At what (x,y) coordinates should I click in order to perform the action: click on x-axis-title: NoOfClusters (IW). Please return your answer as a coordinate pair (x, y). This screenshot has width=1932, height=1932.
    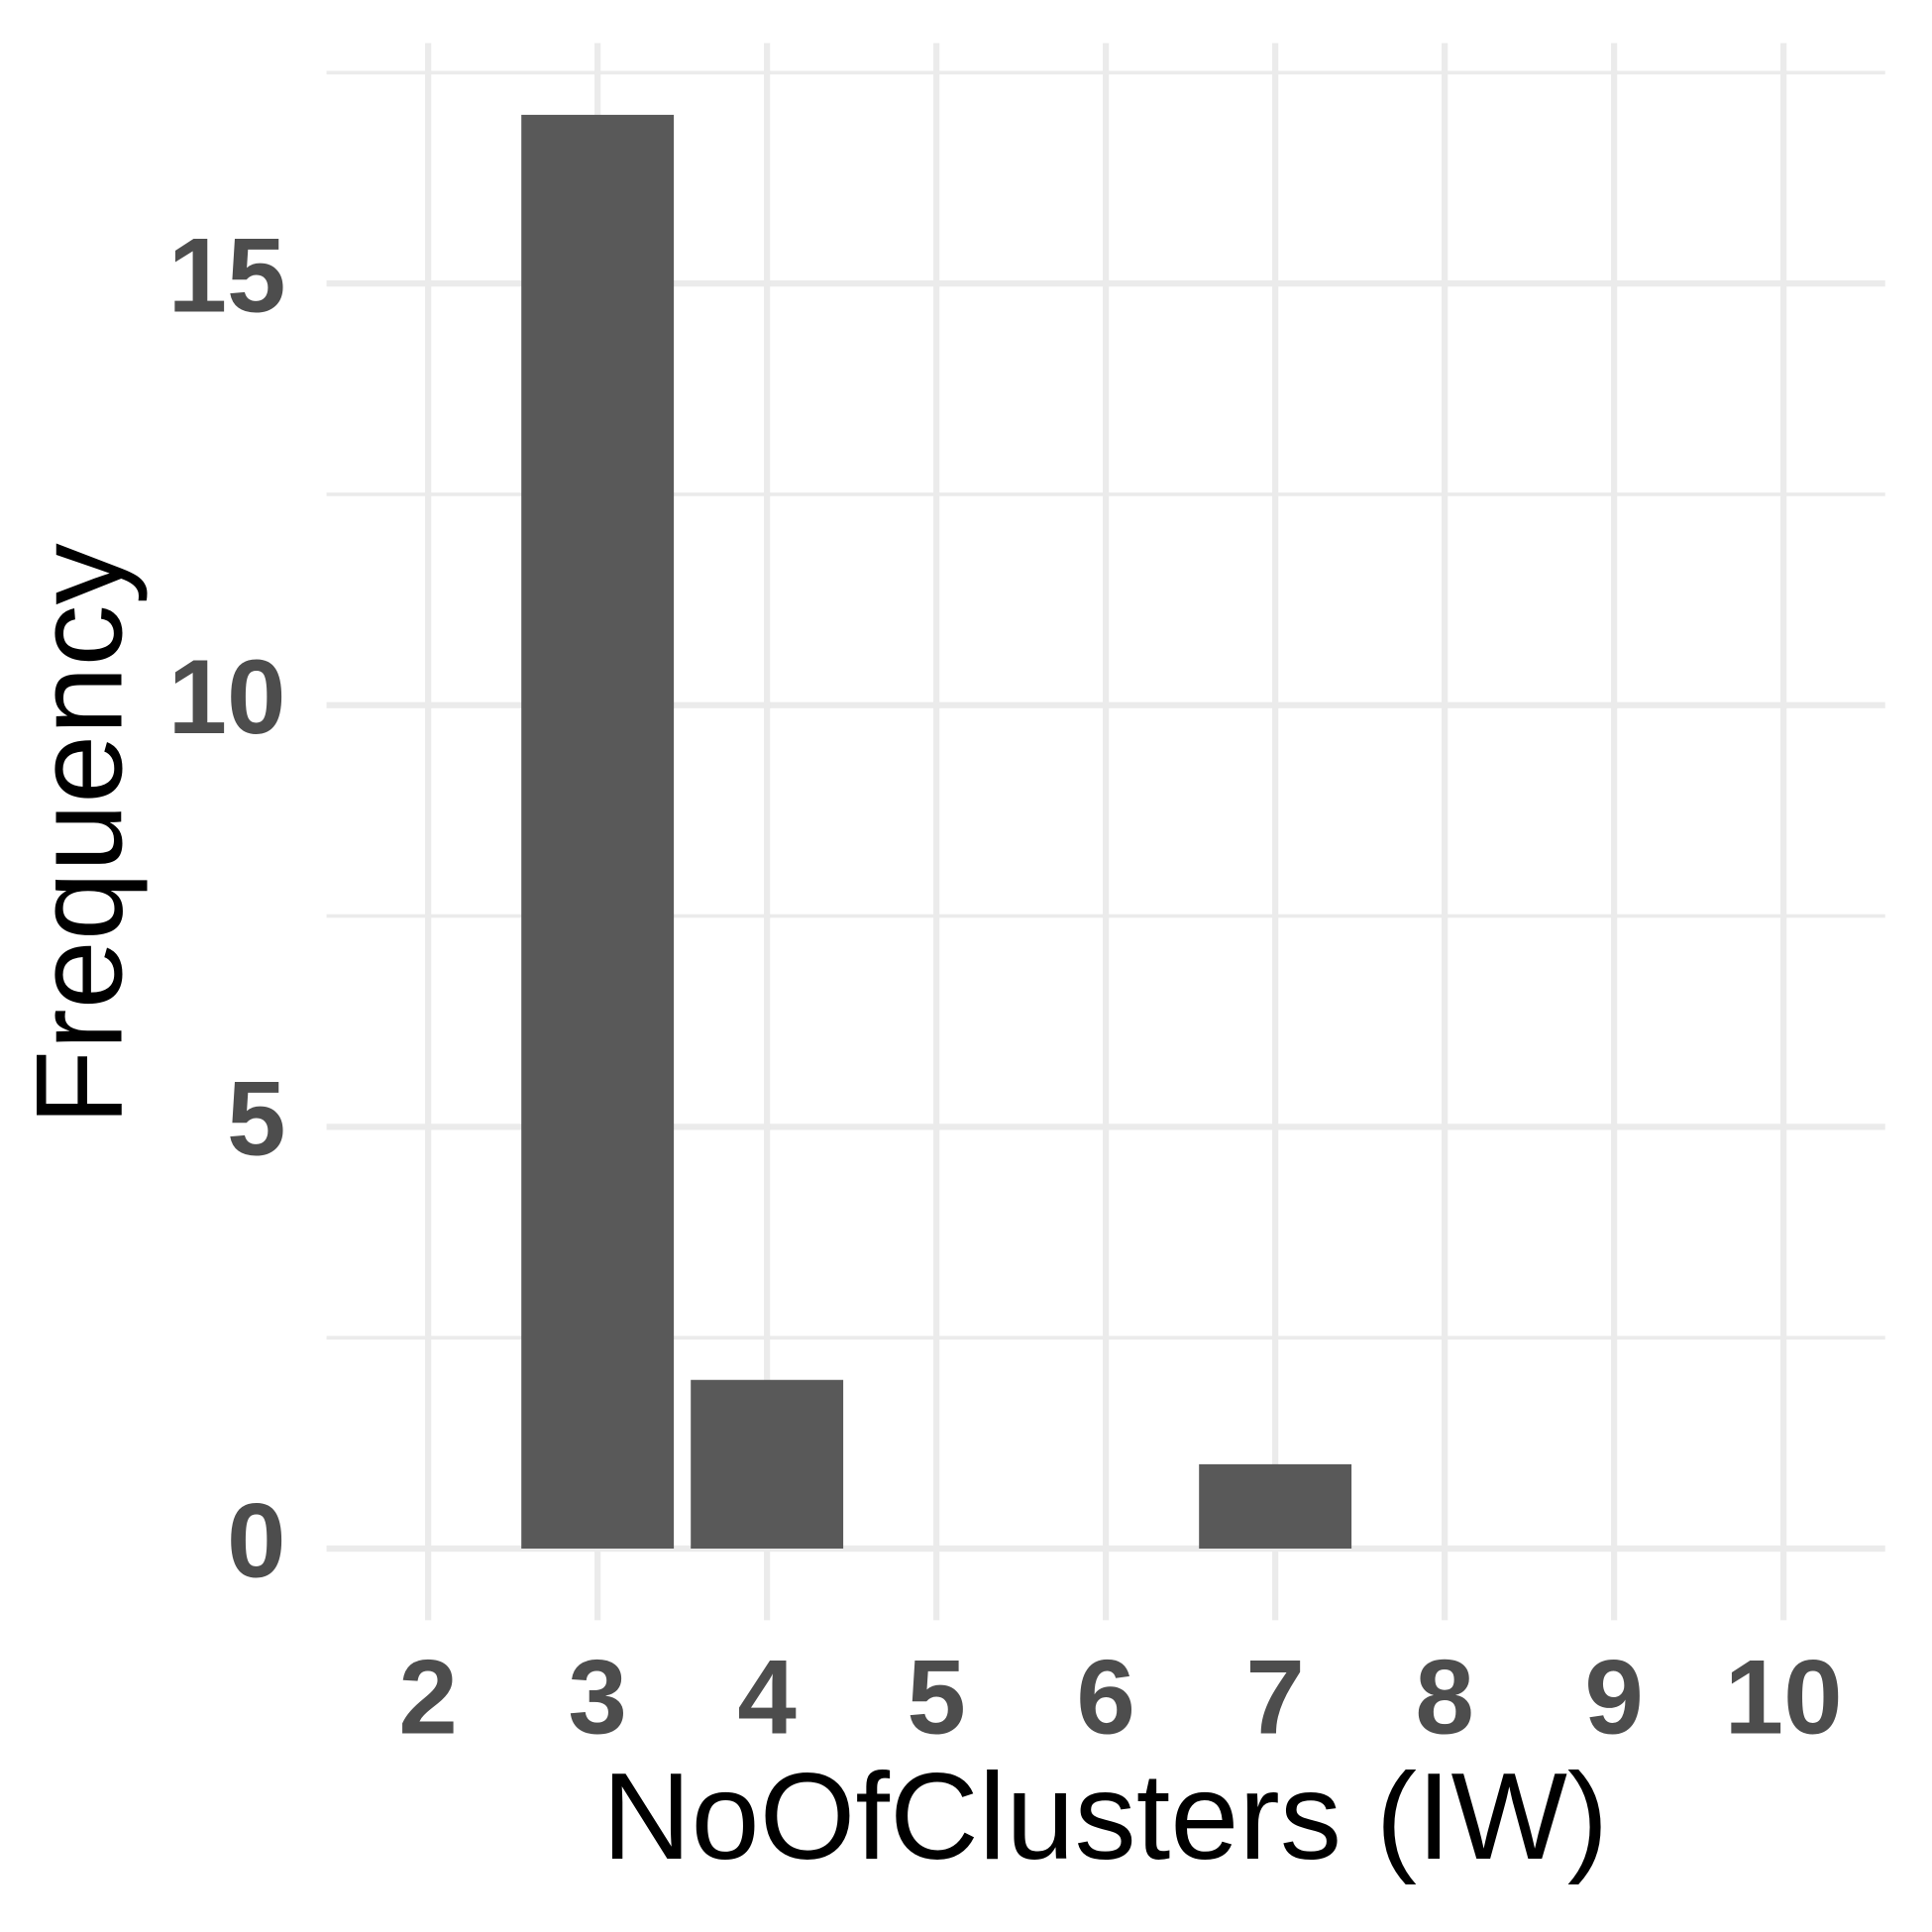
    Looking at the image, I should click on (1105, 1817).